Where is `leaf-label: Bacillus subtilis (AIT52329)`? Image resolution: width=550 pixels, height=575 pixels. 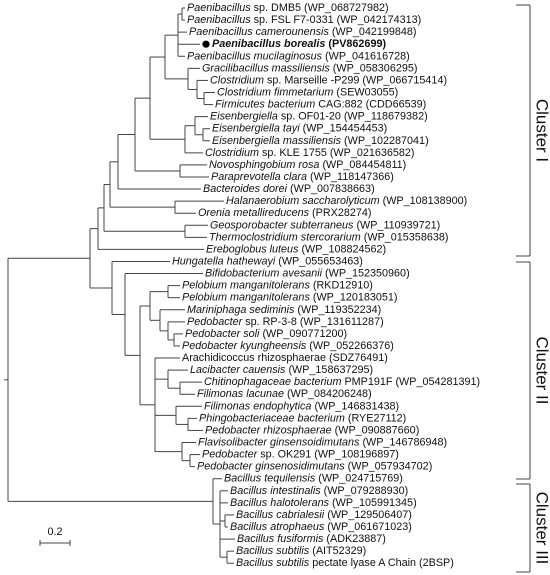 leaf-label: Bacillus subtilis (AIT52329) is located at coordinates (301, 551).